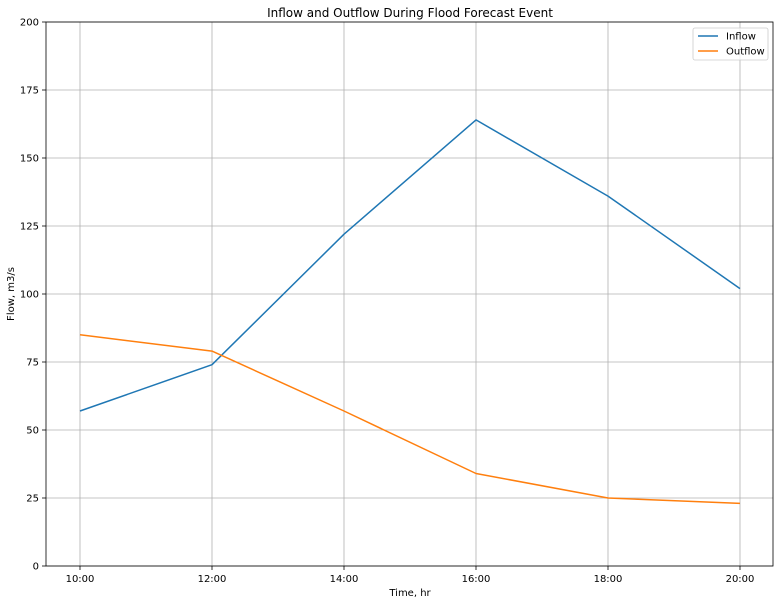  Describe the element at coordinates (32, 363) in the screenshot. I see `y-tick-label: 75` at that location.